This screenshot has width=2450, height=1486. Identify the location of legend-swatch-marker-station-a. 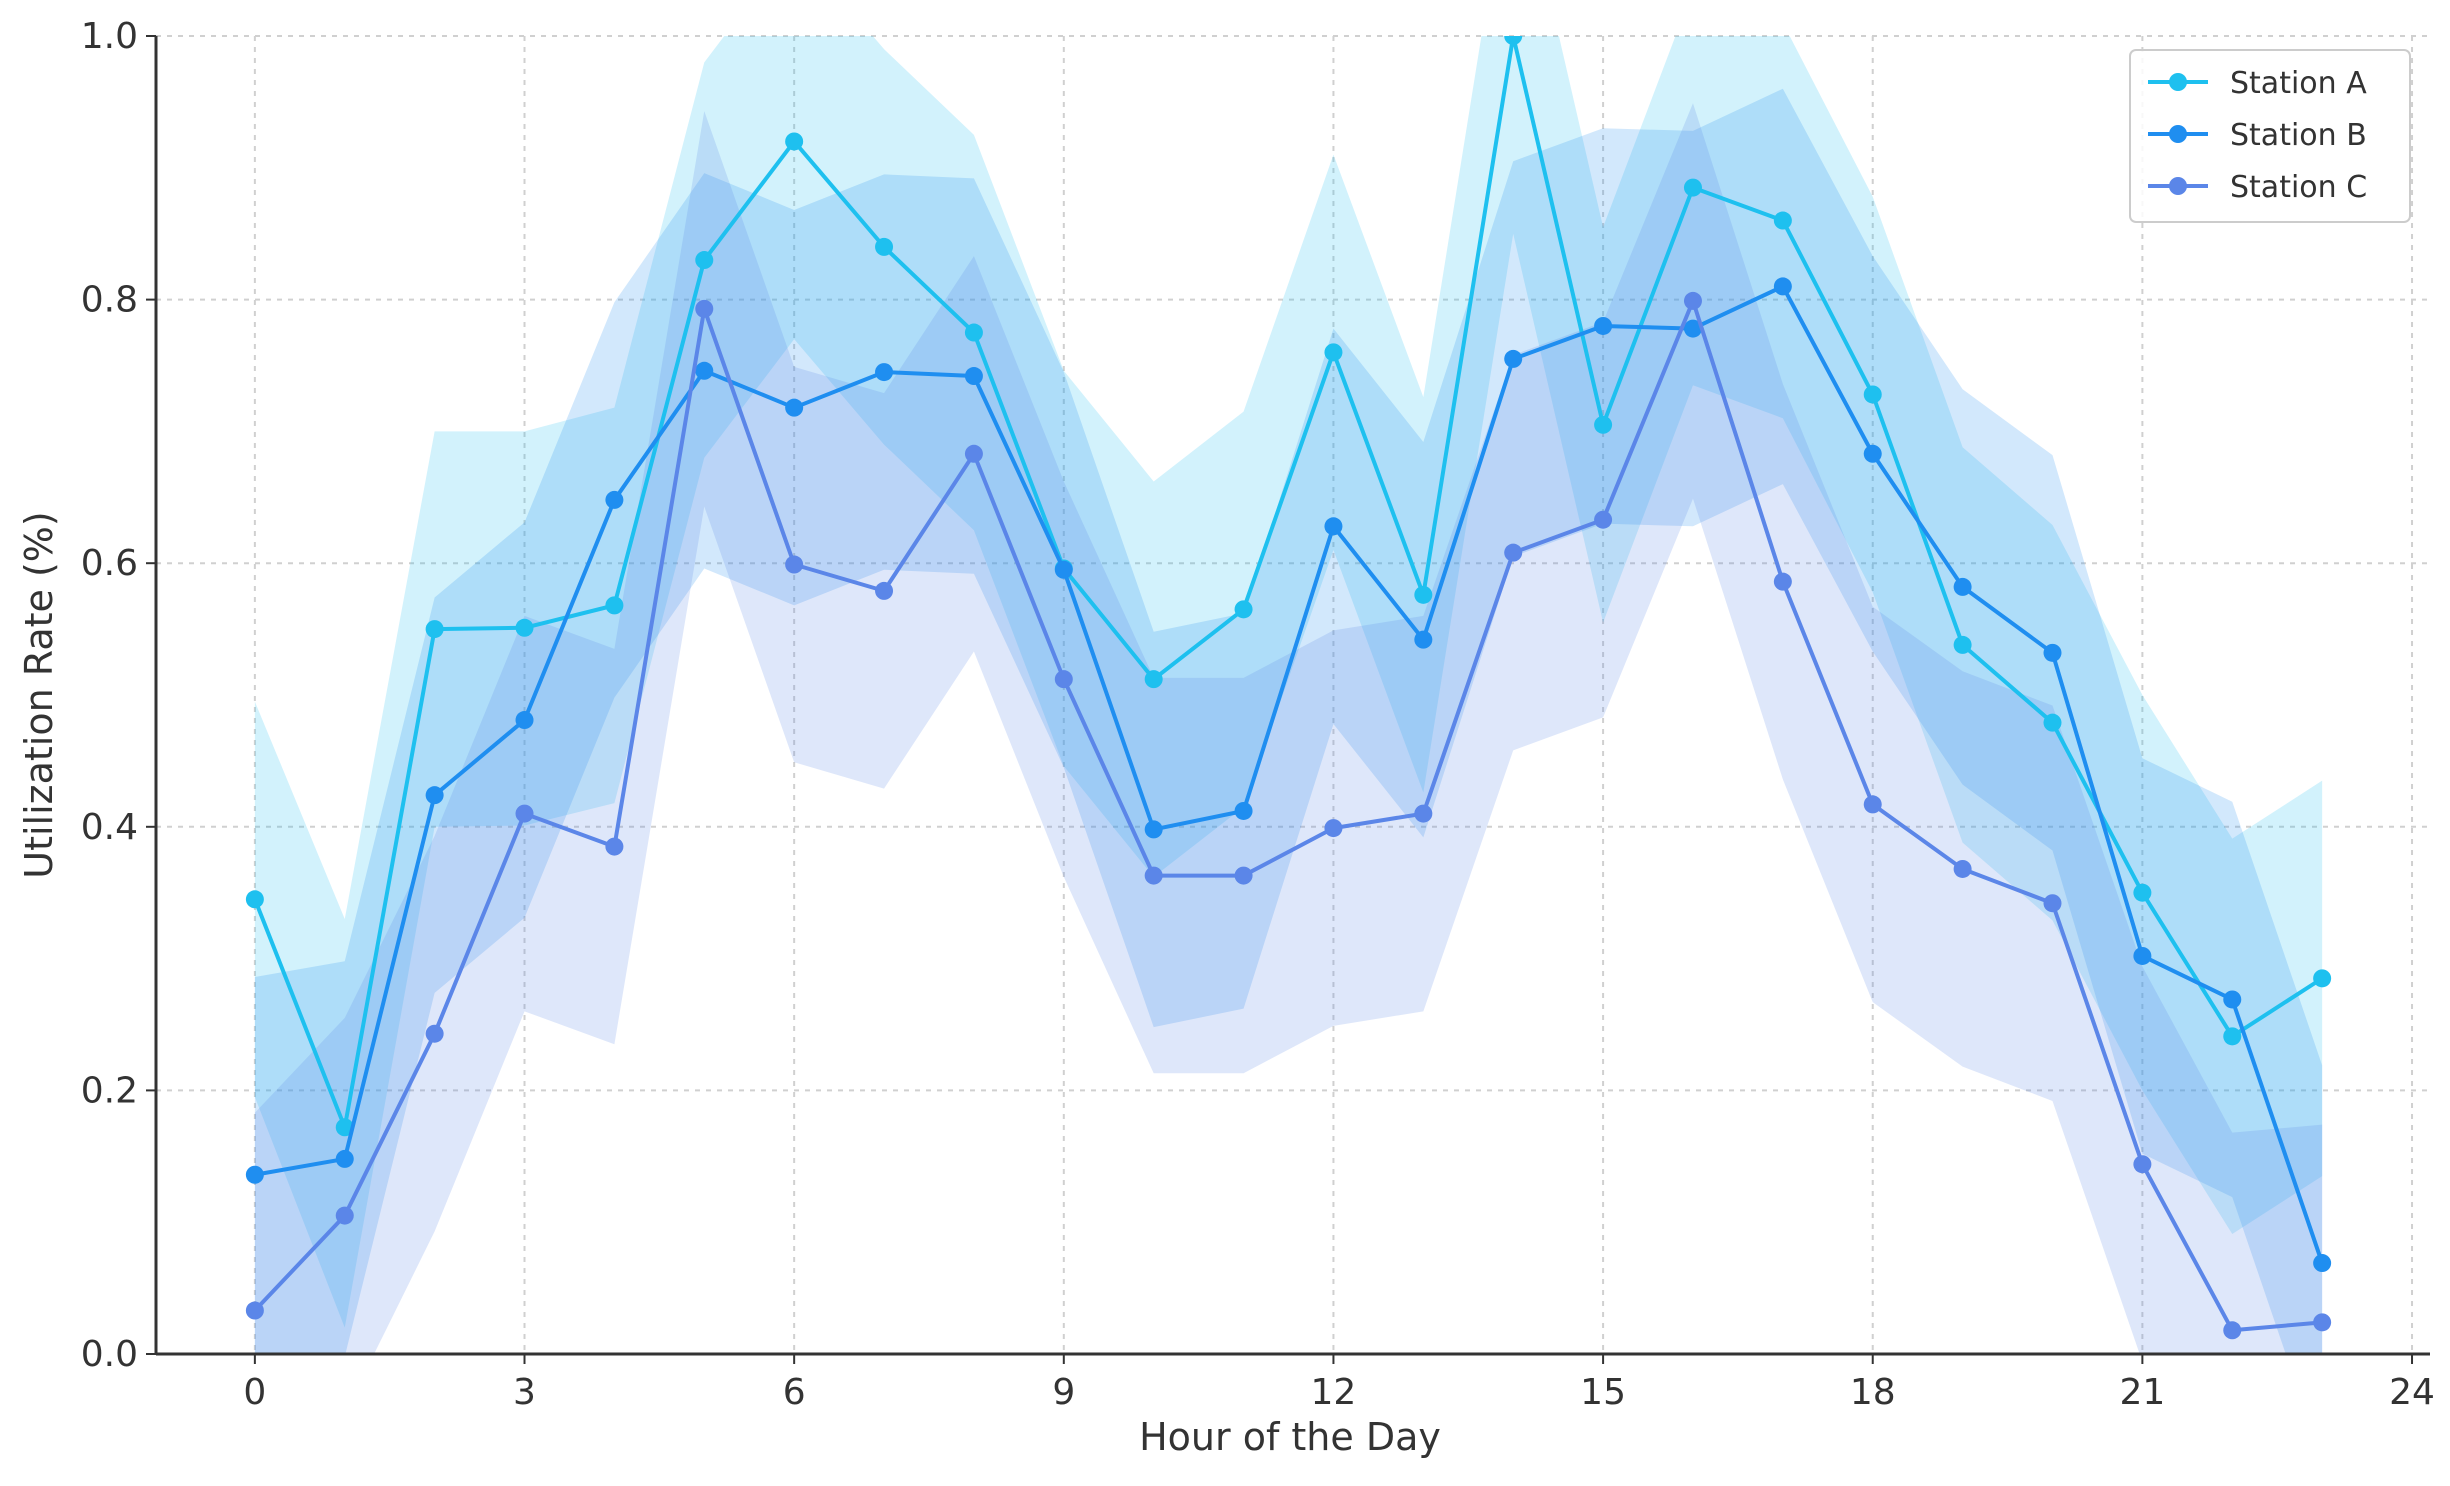
(2178, 82).